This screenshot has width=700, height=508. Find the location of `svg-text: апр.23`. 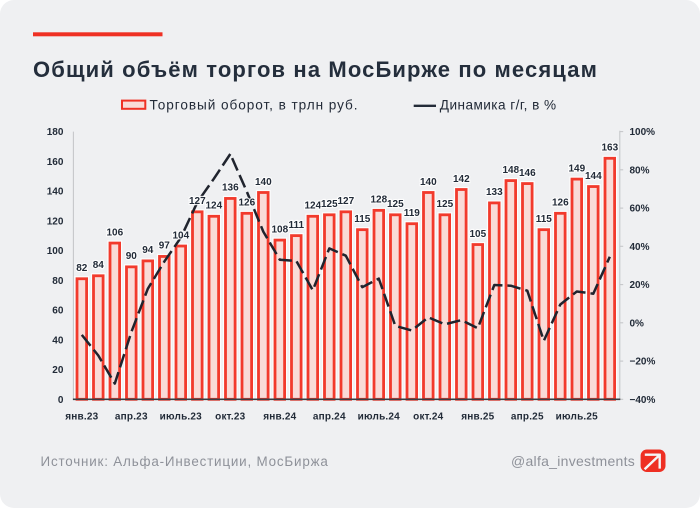

svg-text: апр.23 is located at coordinates (131, 417).